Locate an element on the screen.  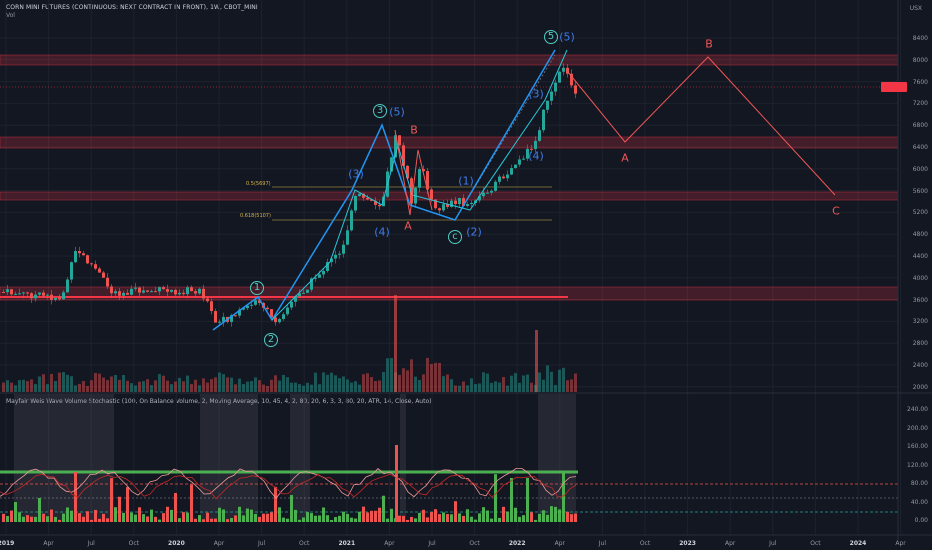
time-tick: 2020 is located at coordinates (176, 543).